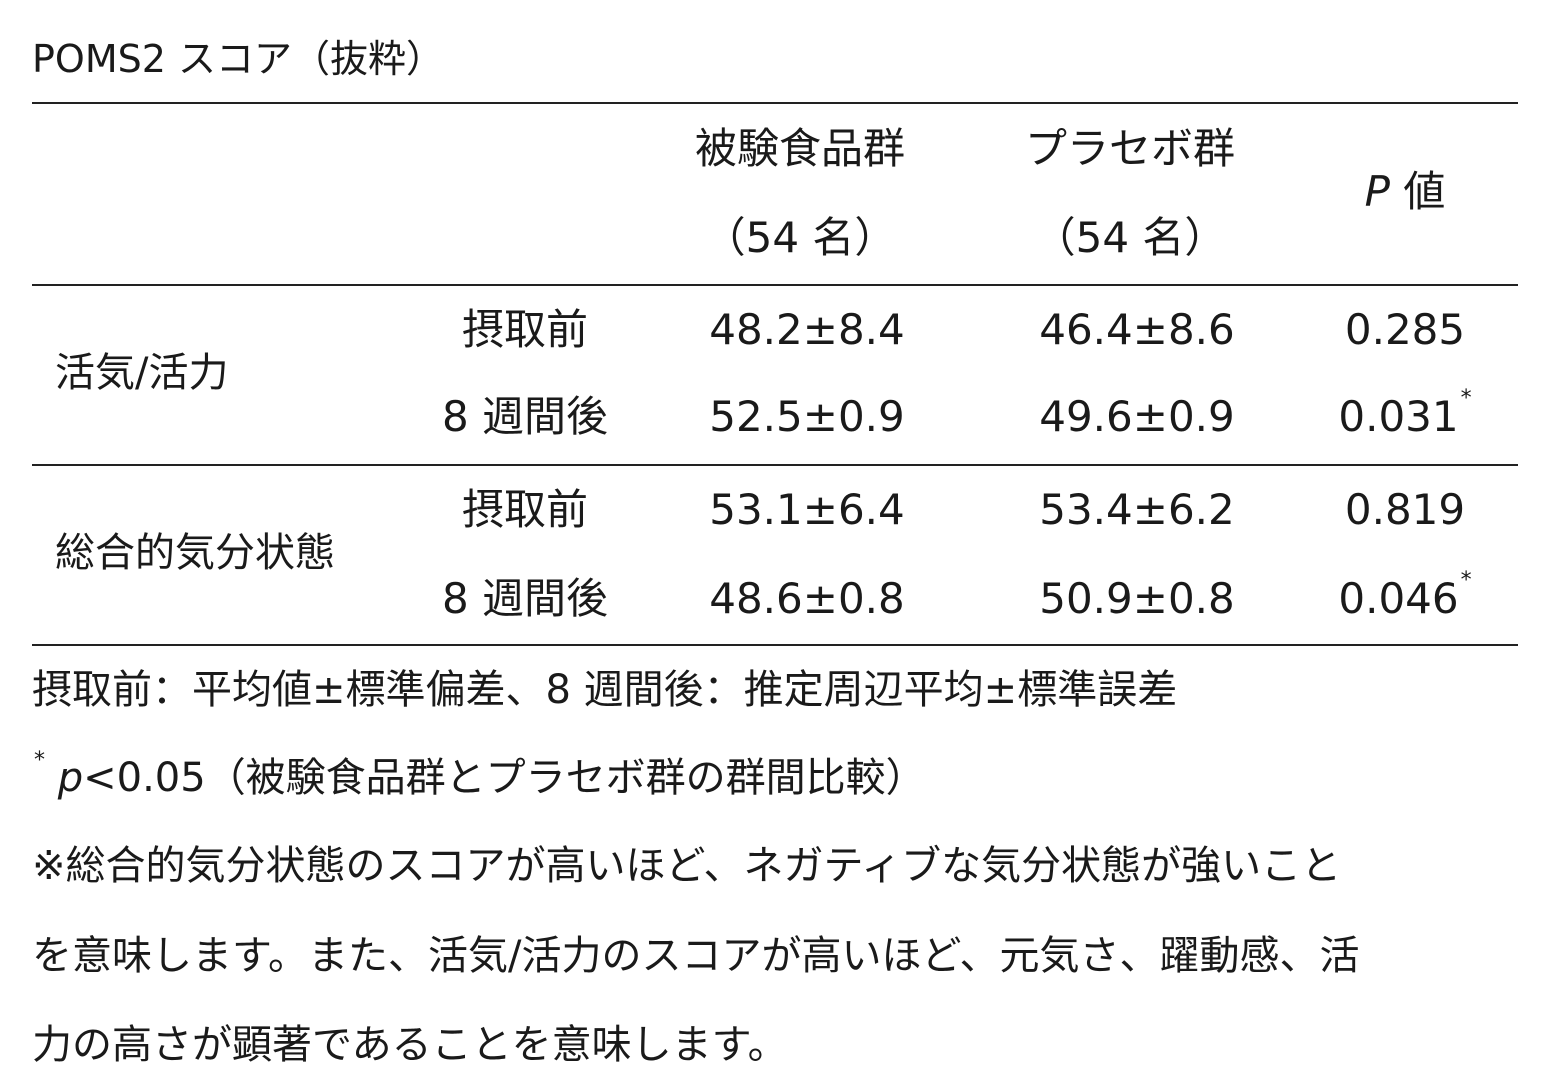 The image size is (1558, 1085). What do you see at coordinates (775, 103) in the screenshot?
I see `top-rule` at bounding box center [775, 103].